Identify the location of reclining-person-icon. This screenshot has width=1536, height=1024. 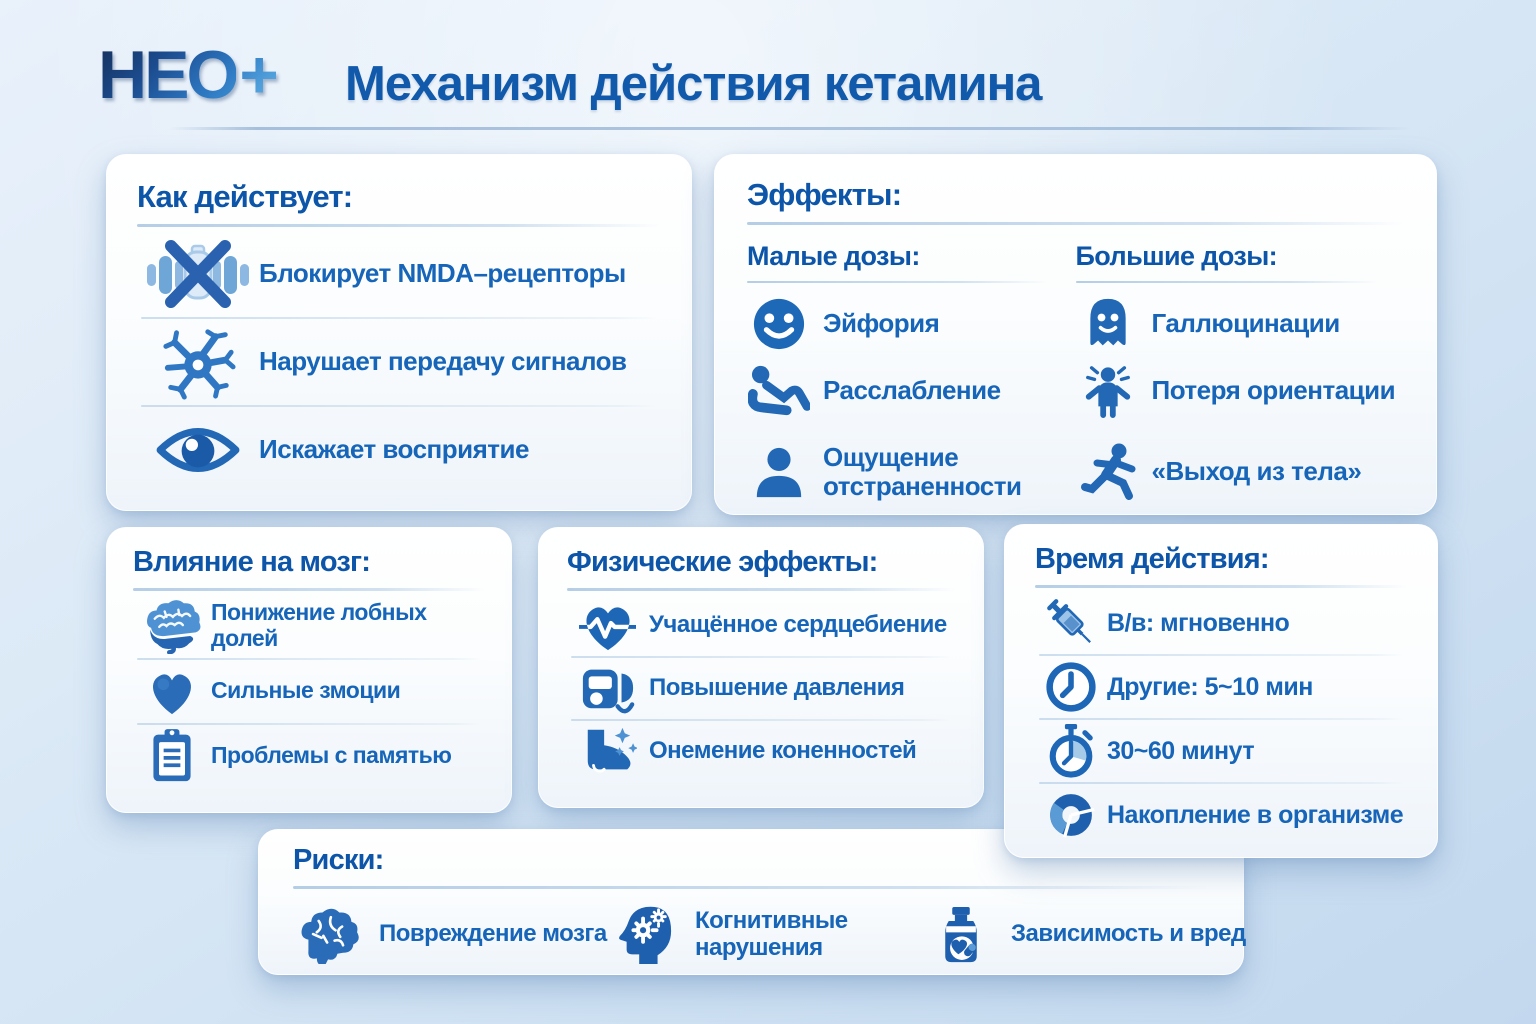
(779, 391).